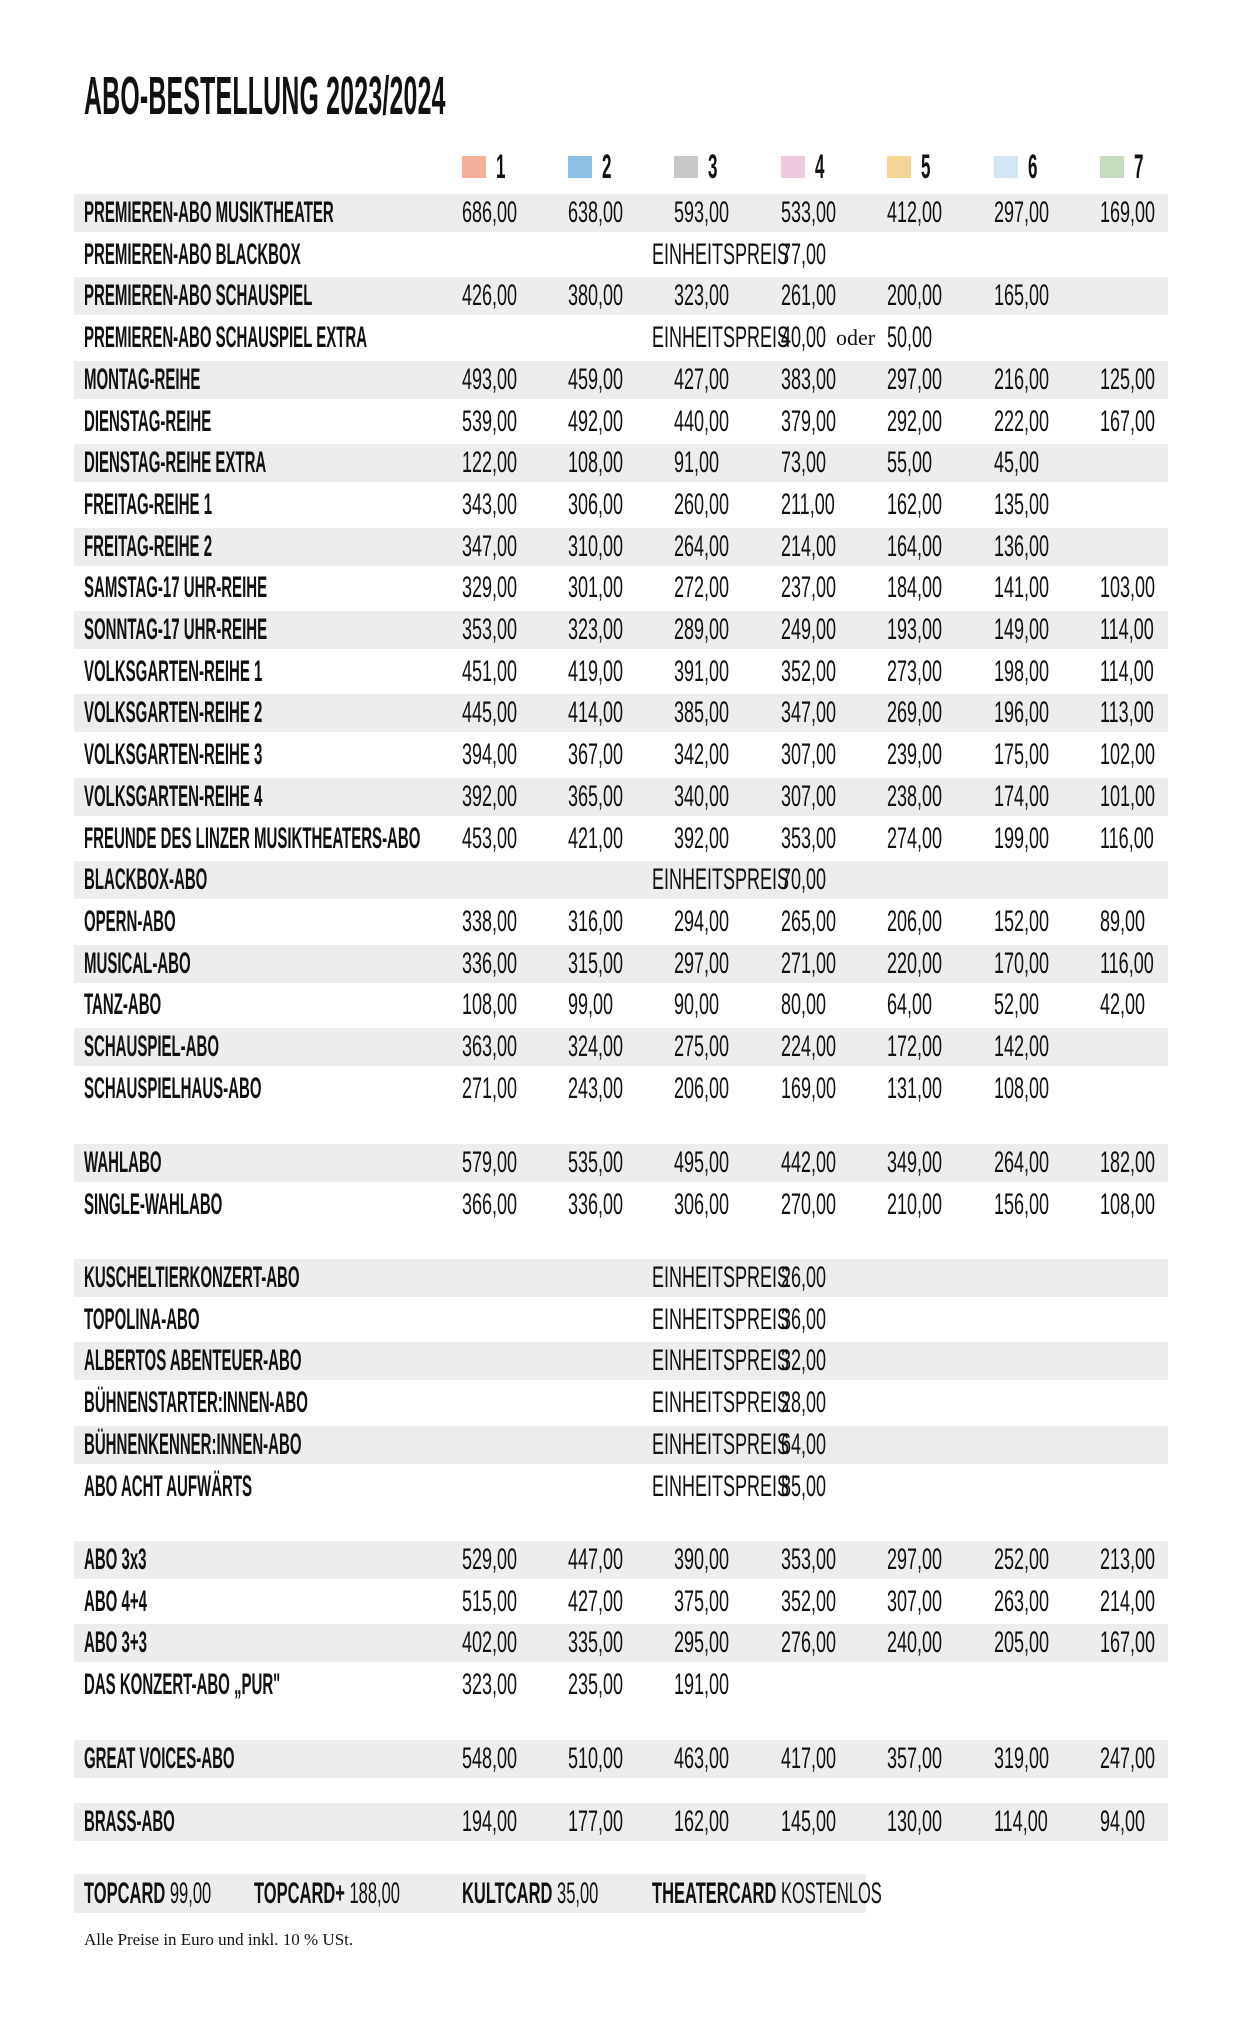 The width and height of the screenshot is (1240, 2021). Describe the element at coordinates (596, 1088) in the screenshot. I see `price-category-2: 243,00` at that location.